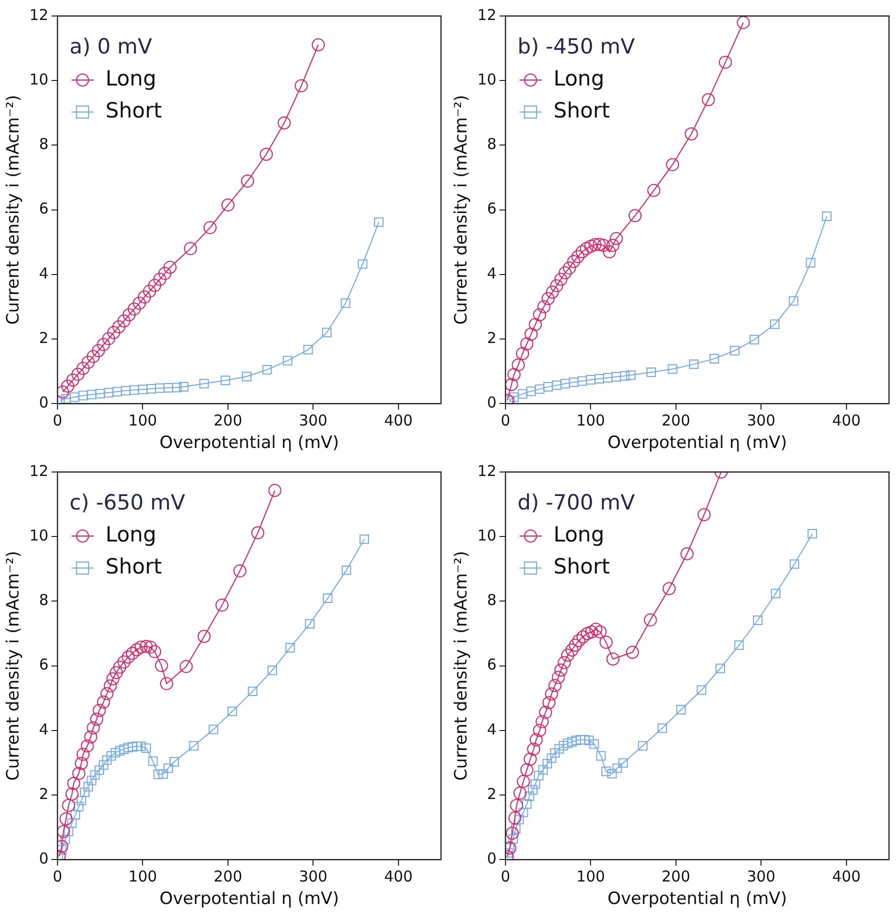 The width and height of the screenshot is (896, 913). What do you see at coordinates (43, 729) in the screenshot?
I see `y-tick-label: 4` at bounding box center [43, 729].